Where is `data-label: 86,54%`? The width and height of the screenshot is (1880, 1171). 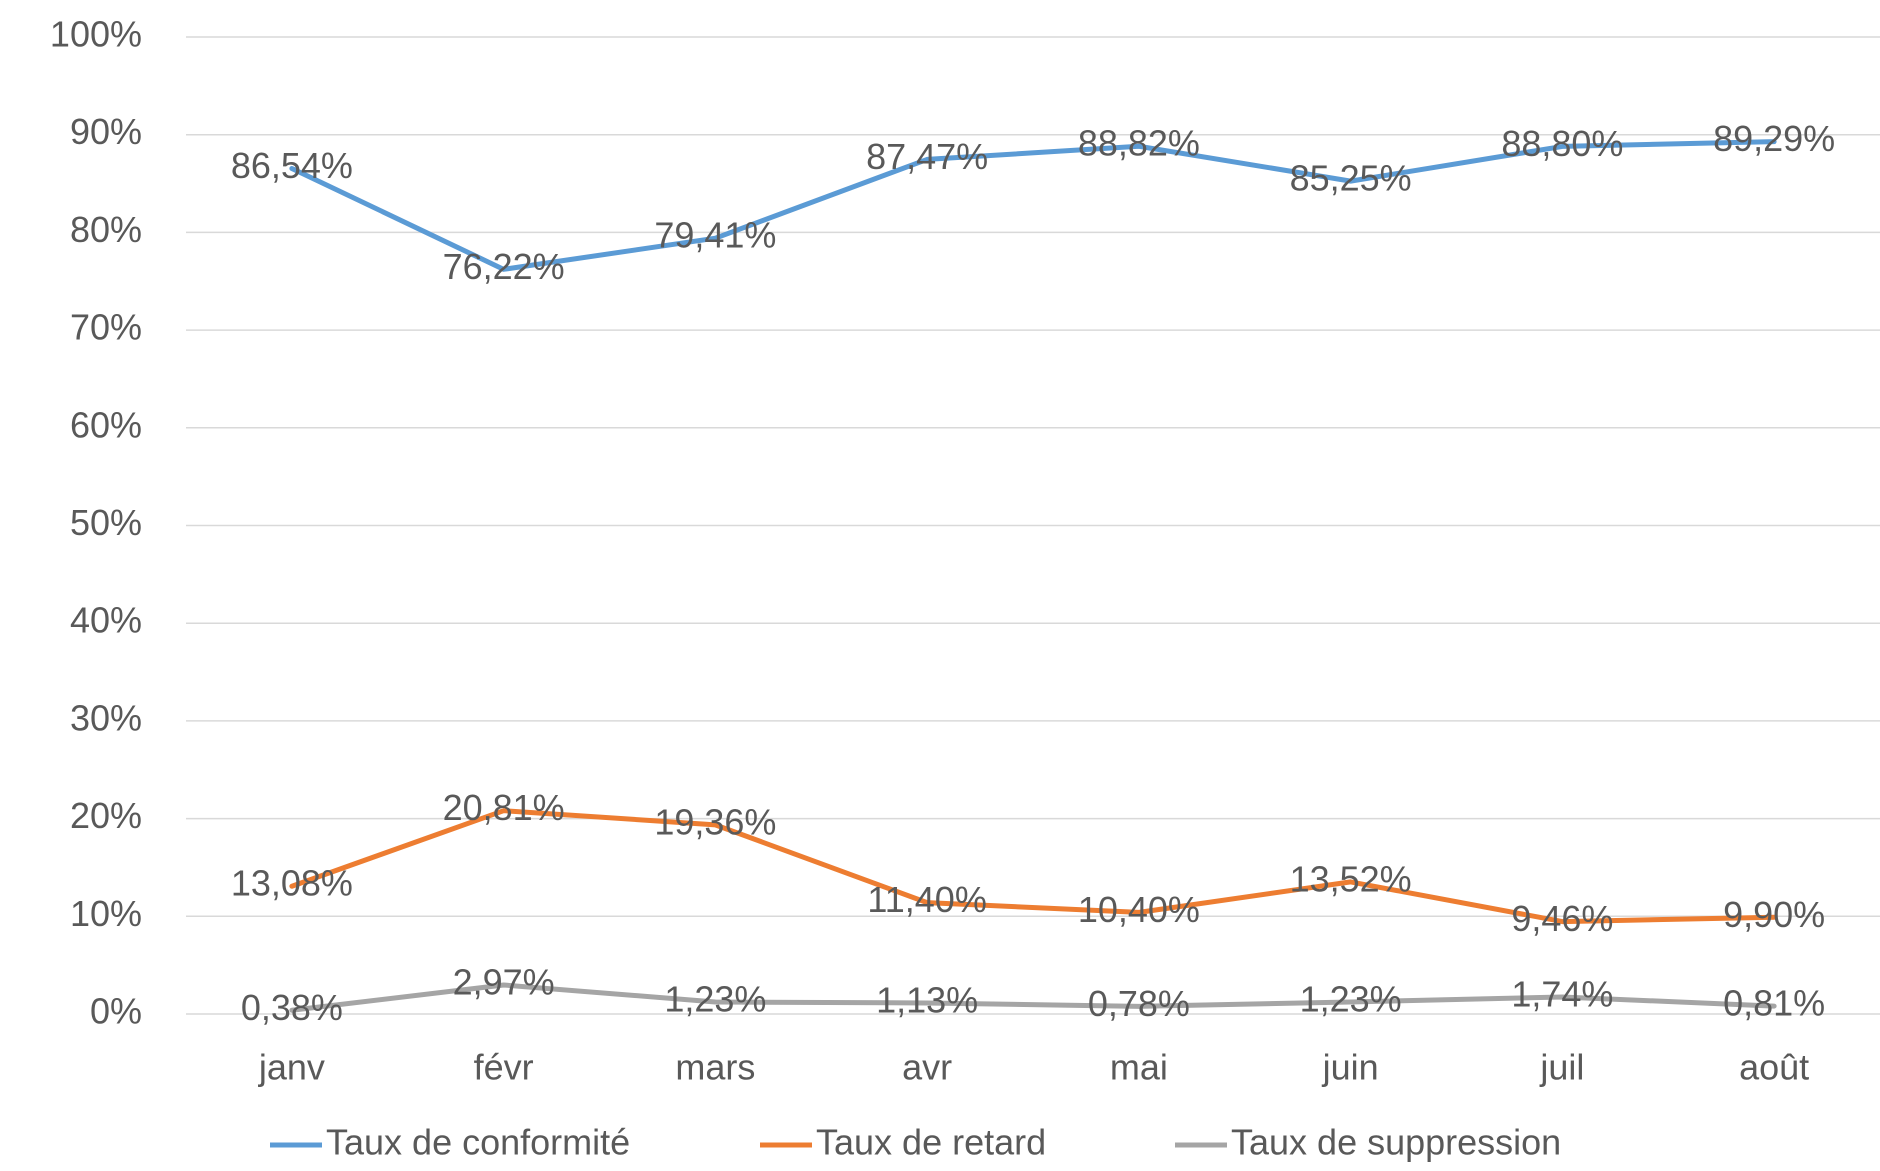 data-label: 86,54% is located at coordinates (292, 165).